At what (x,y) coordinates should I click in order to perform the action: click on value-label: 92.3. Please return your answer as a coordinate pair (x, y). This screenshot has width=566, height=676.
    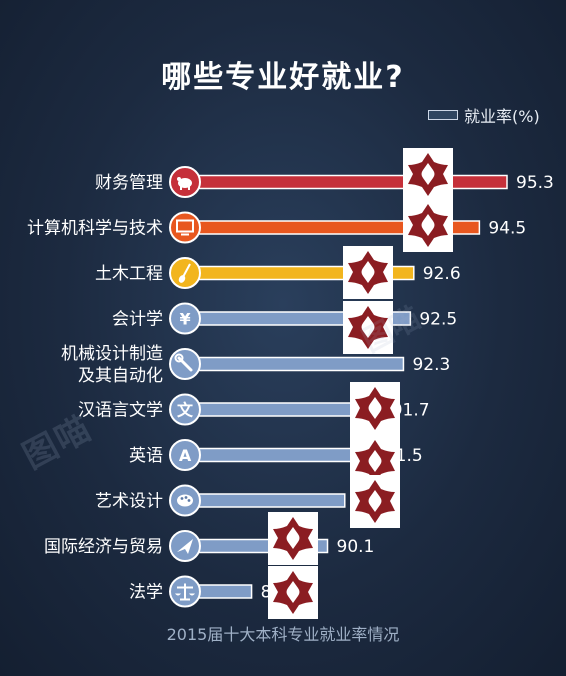
    Looking at the image, I should click on (431, 365).